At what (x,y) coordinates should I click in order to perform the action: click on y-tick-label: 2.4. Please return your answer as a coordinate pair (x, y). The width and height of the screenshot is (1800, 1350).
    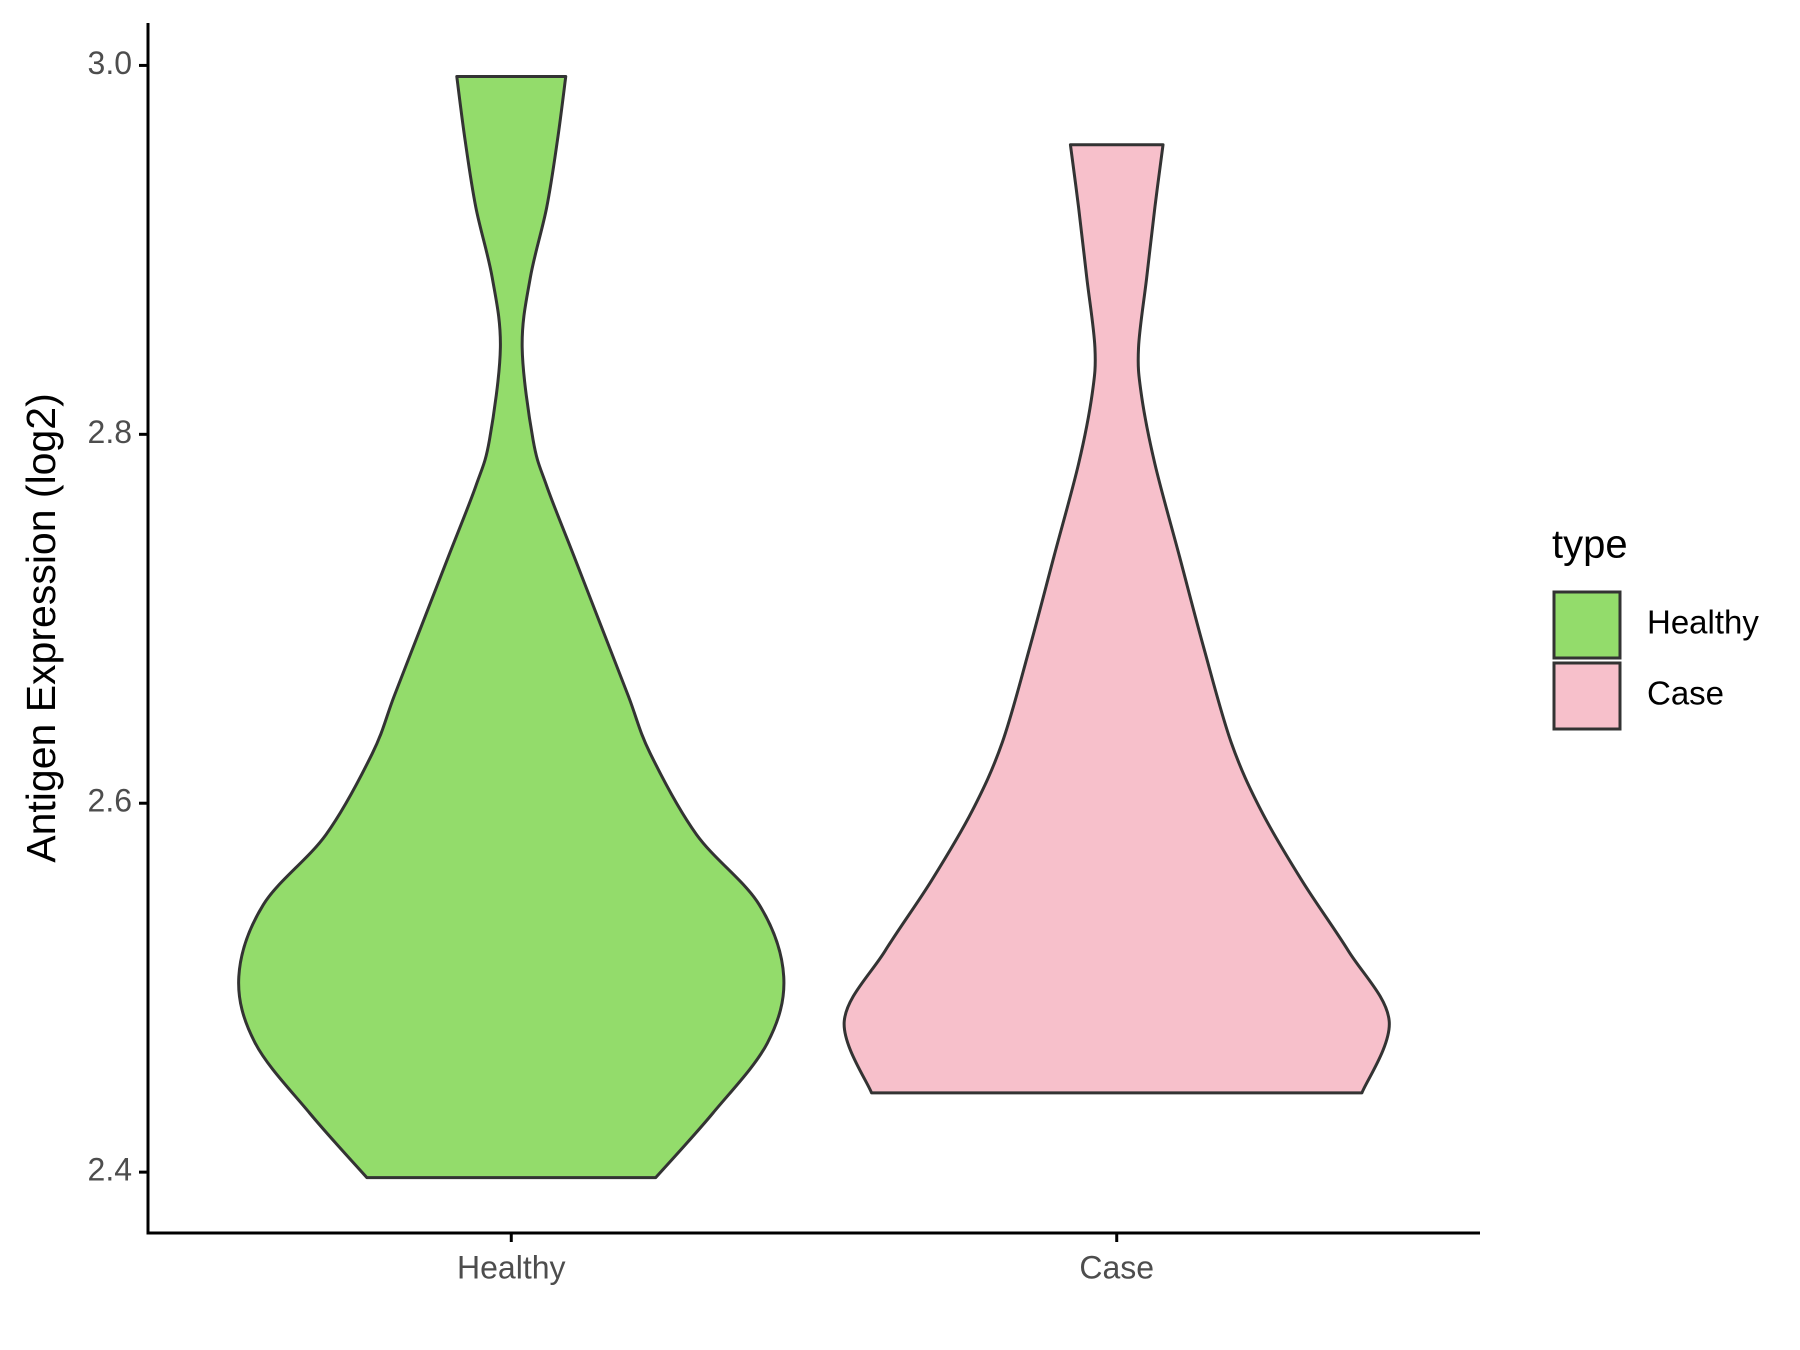
    Looking at the image, I should click on (110, 1170).